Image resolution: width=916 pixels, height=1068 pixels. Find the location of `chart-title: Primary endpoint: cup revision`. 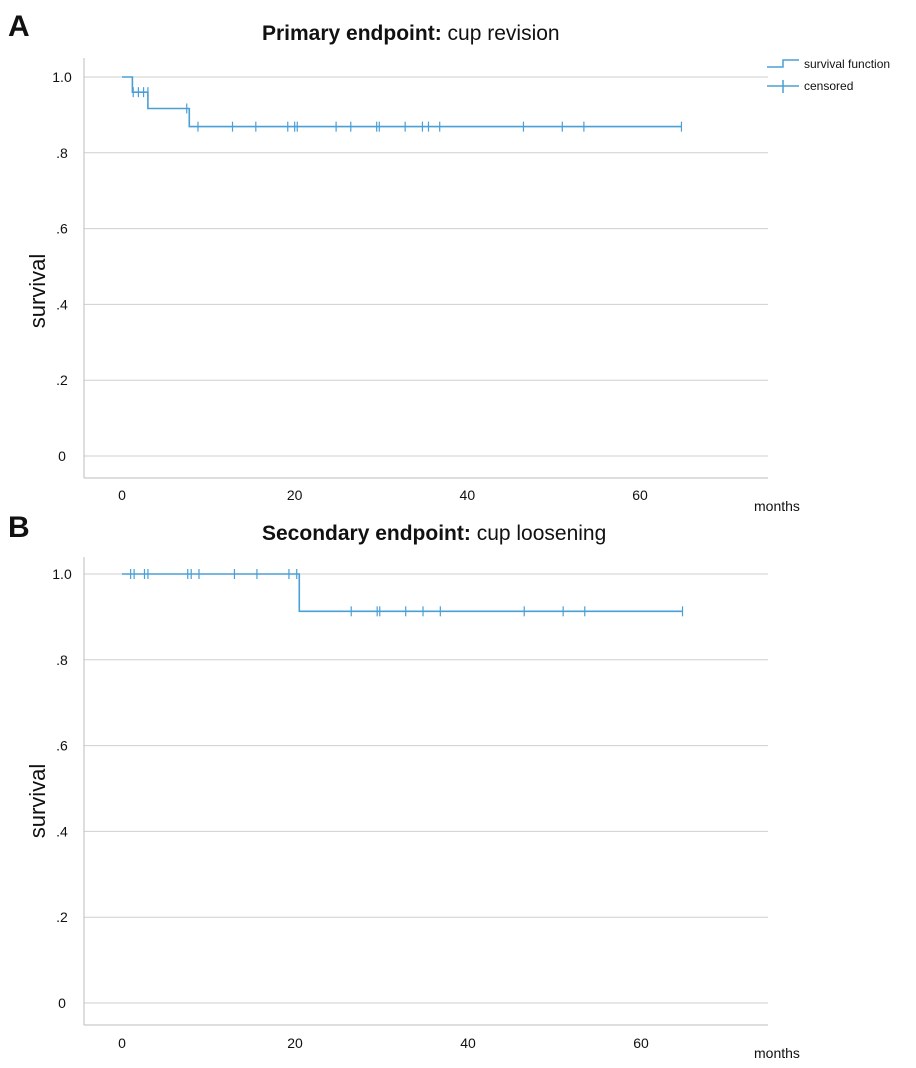

chart-title: Primary endpoint: cup revision is located at coordinates (411, 33).